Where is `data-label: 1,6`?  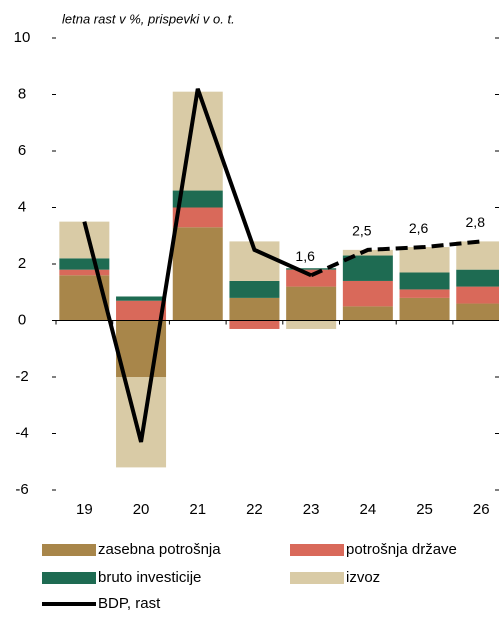
data-label: 1,6 is located at coordinates (305, 256).